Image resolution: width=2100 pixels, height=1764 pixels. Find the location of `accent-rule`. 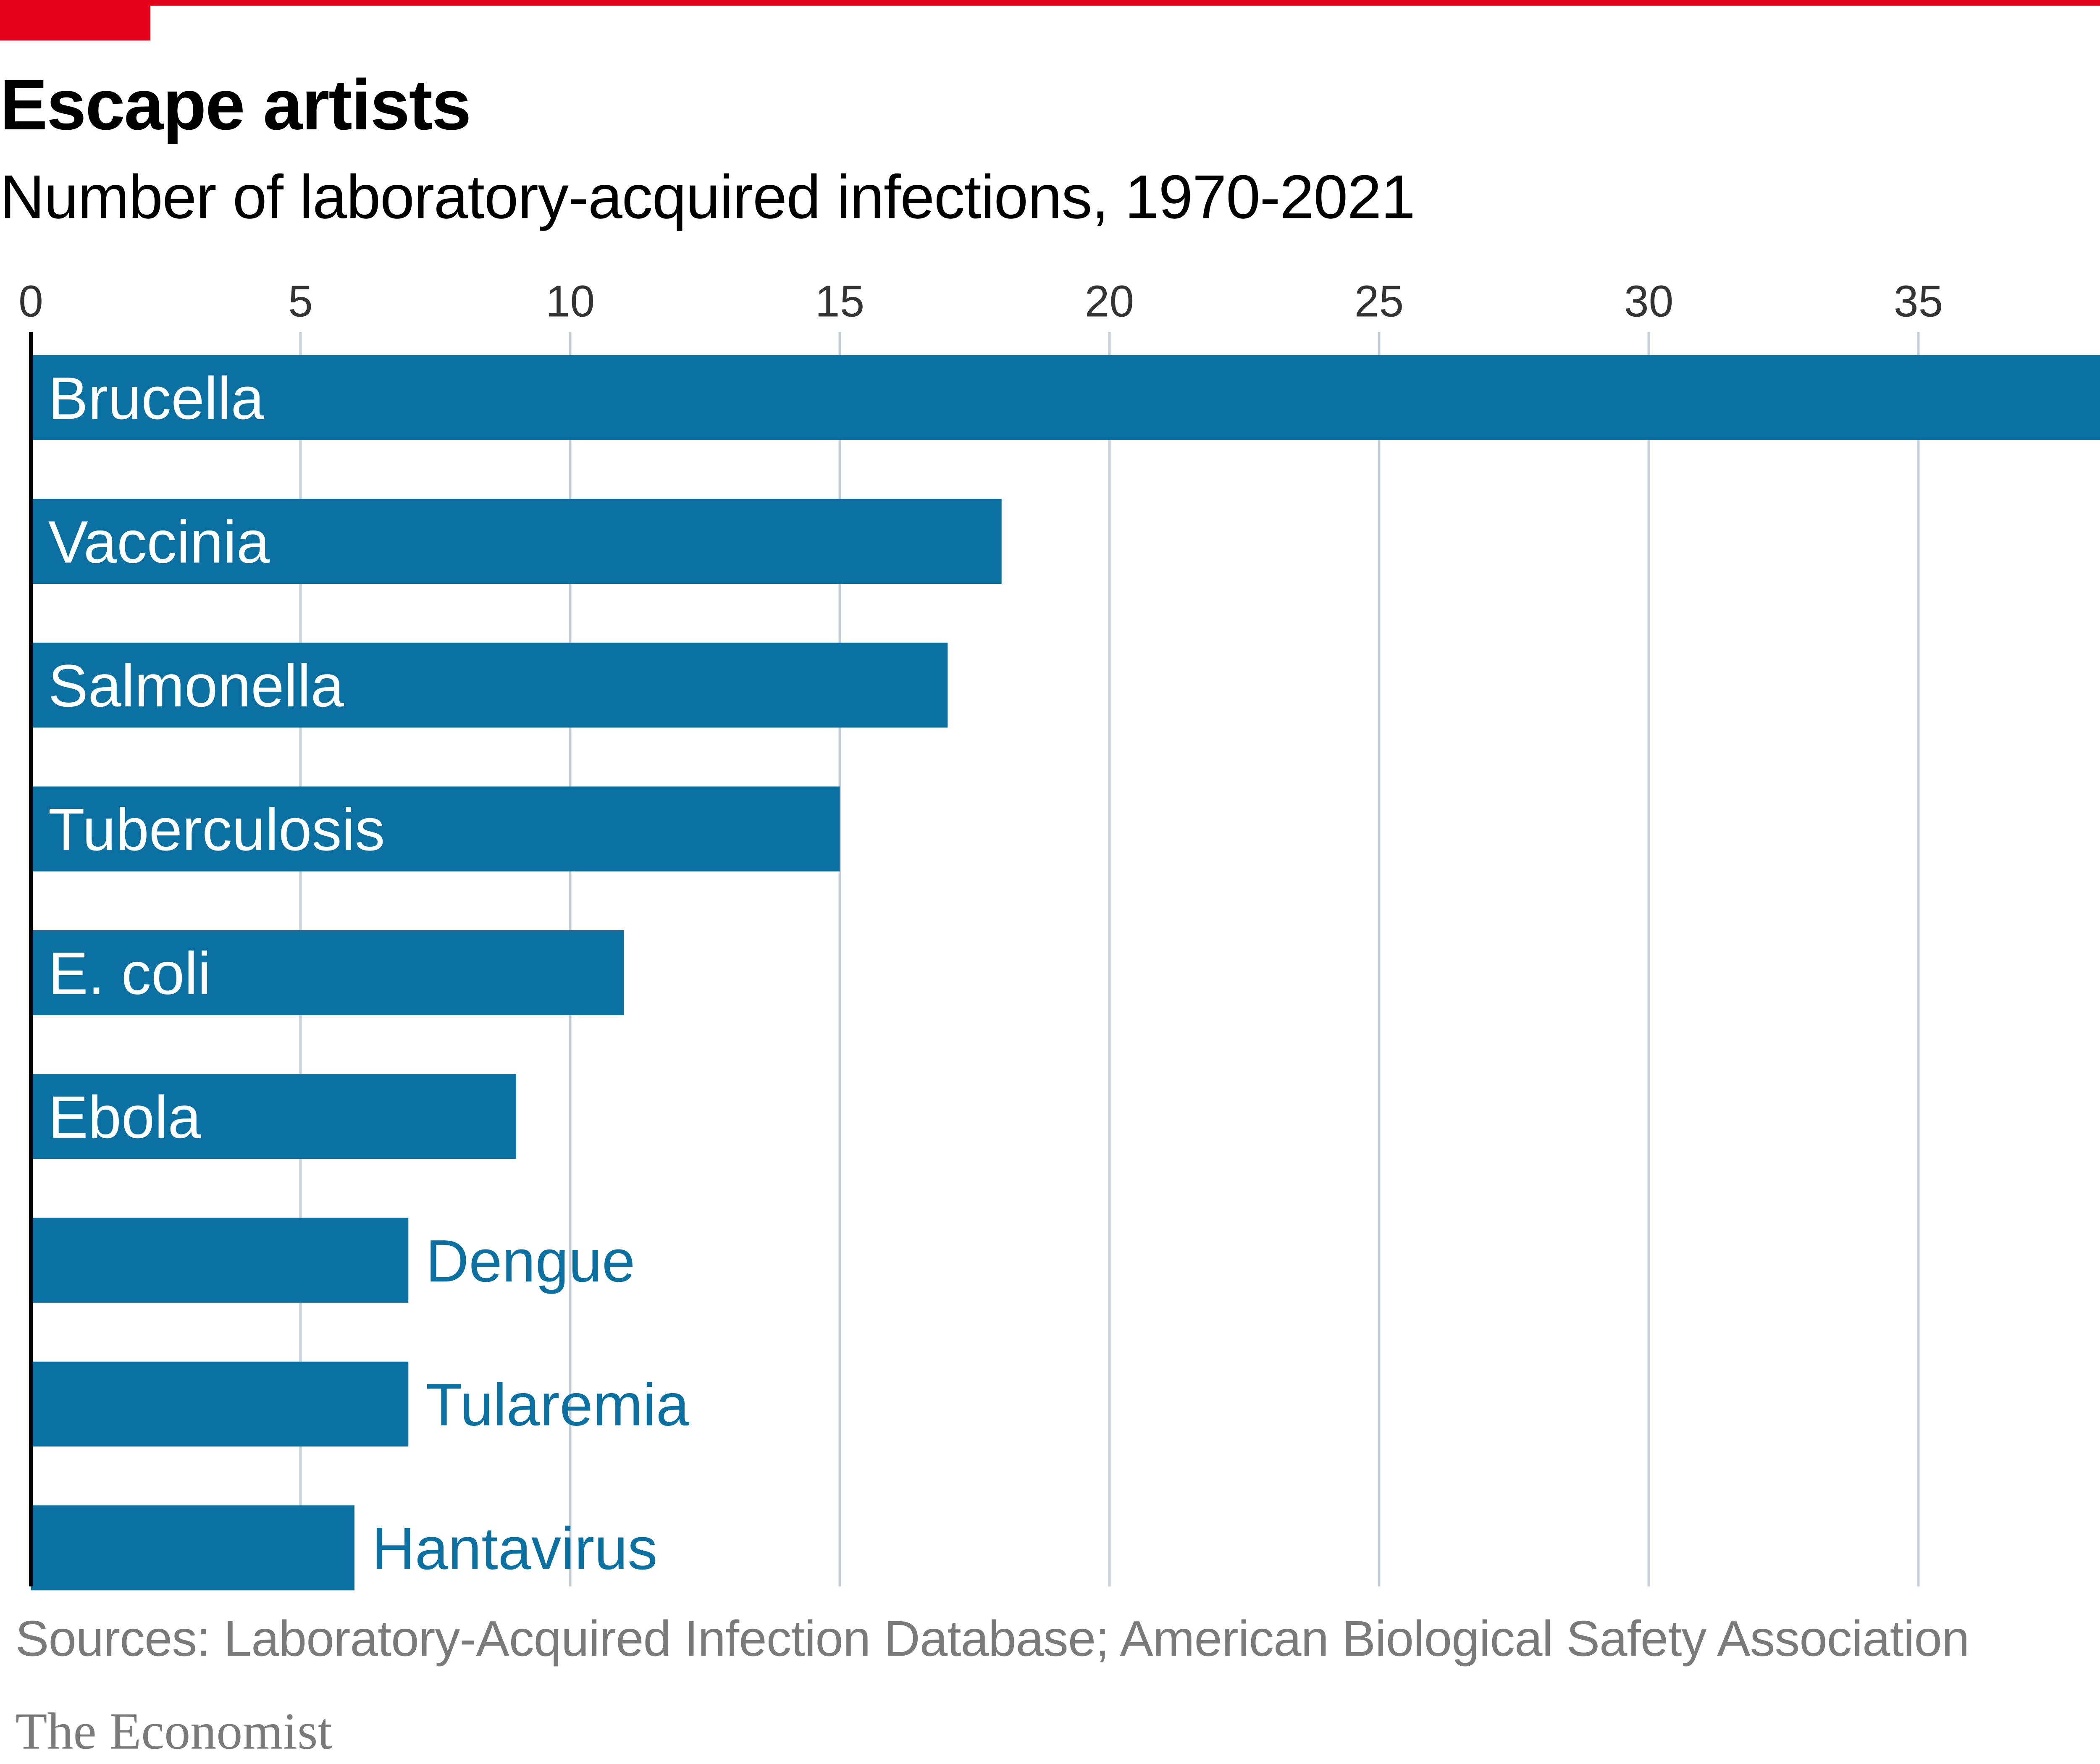

accent-rule is located at coordinates (1050, 3).